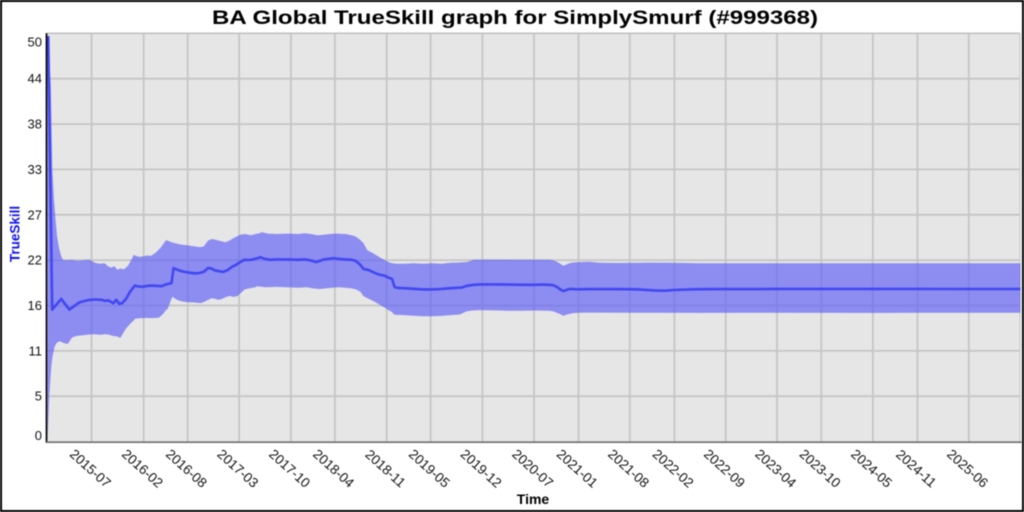 Image resolution: width=1024 pixels, height=512 pixels. I want to click on svg-text: 33, so click(35, 169).